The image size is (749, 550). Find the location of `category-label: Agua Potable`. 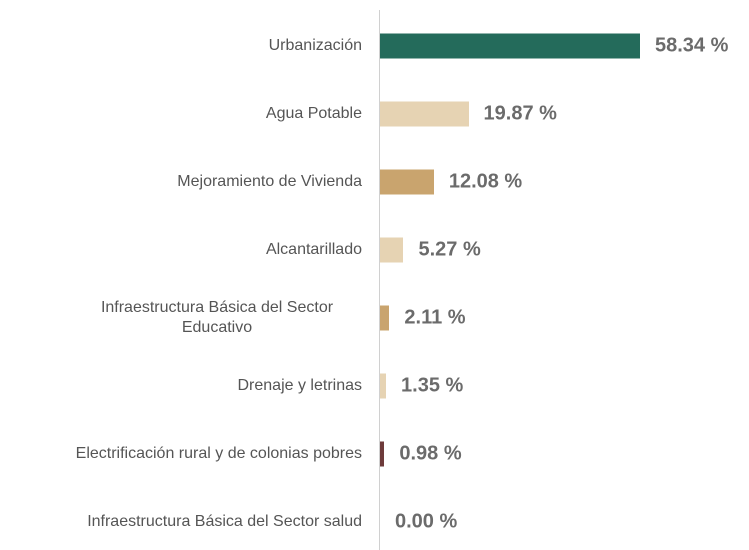

category-label: Agua Potable is located at coordinates (313, 113).